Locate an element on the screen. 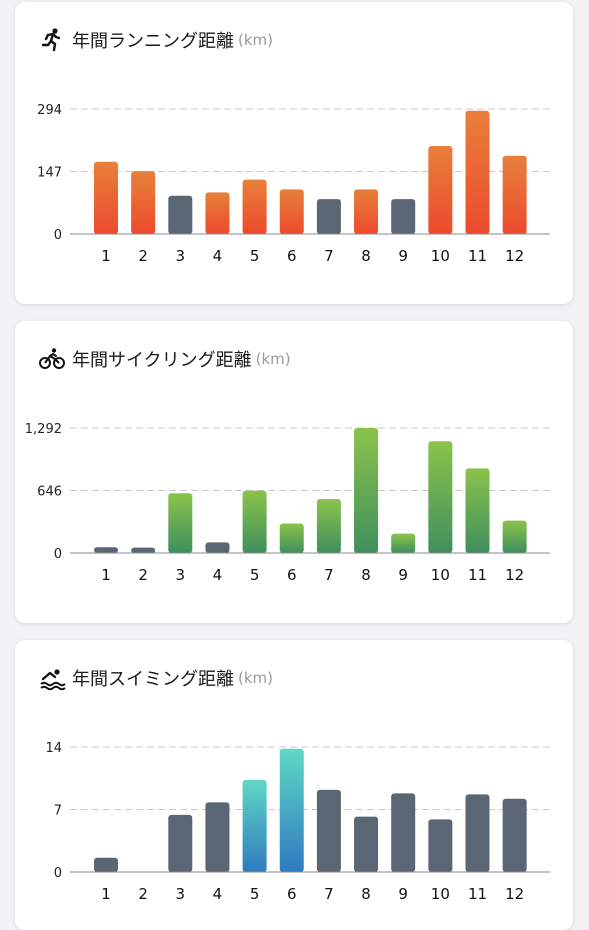  cycling-card-header: 年間サイクリング距離 (km) is located at coordinates (164, 359).